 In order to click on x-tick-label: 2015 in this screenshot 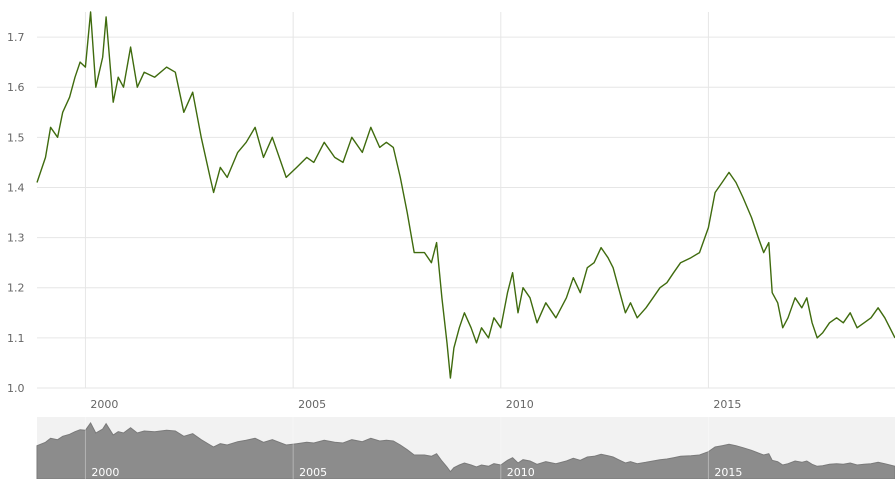, I will do `click(727, 404)`.